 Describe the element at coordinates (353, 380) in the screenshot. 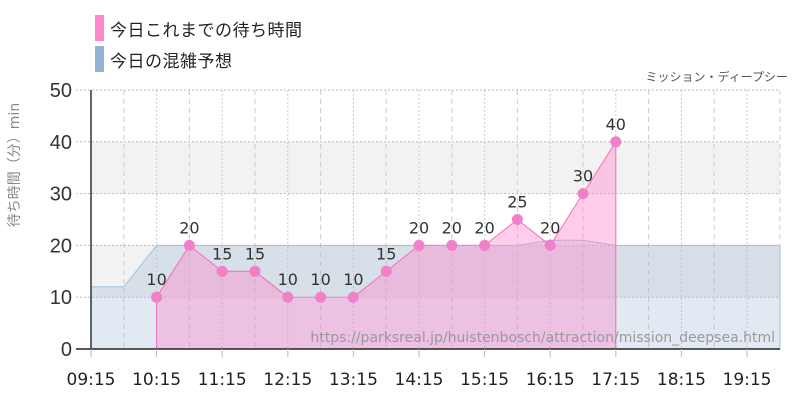

I see `x-tick-label: 13:15` at that location.